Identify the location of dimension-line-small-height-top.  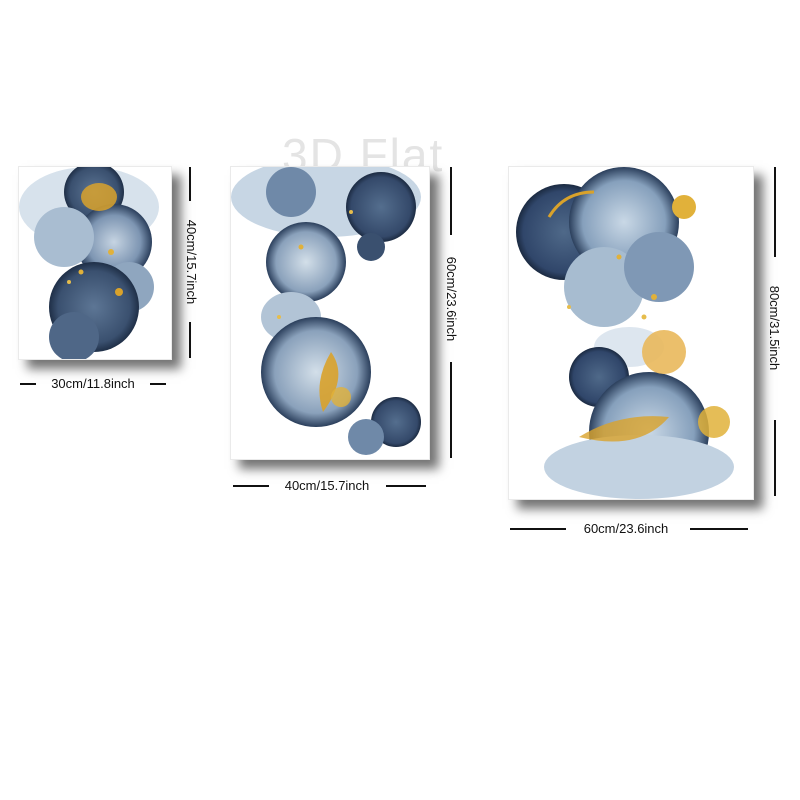
(190, 184).